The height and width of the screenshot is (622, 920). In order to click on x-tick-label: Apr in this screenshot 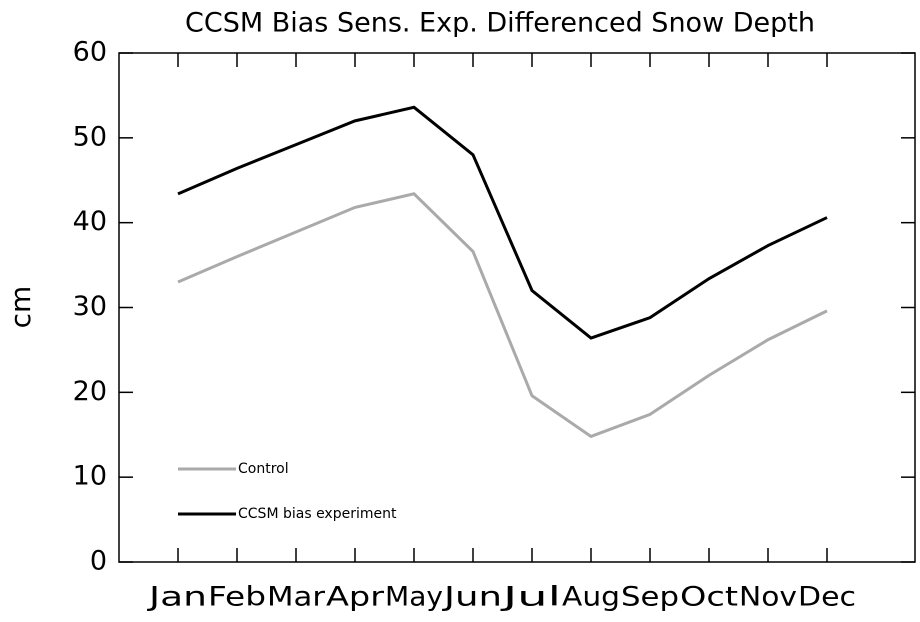, I will do `click(355, 597)`.